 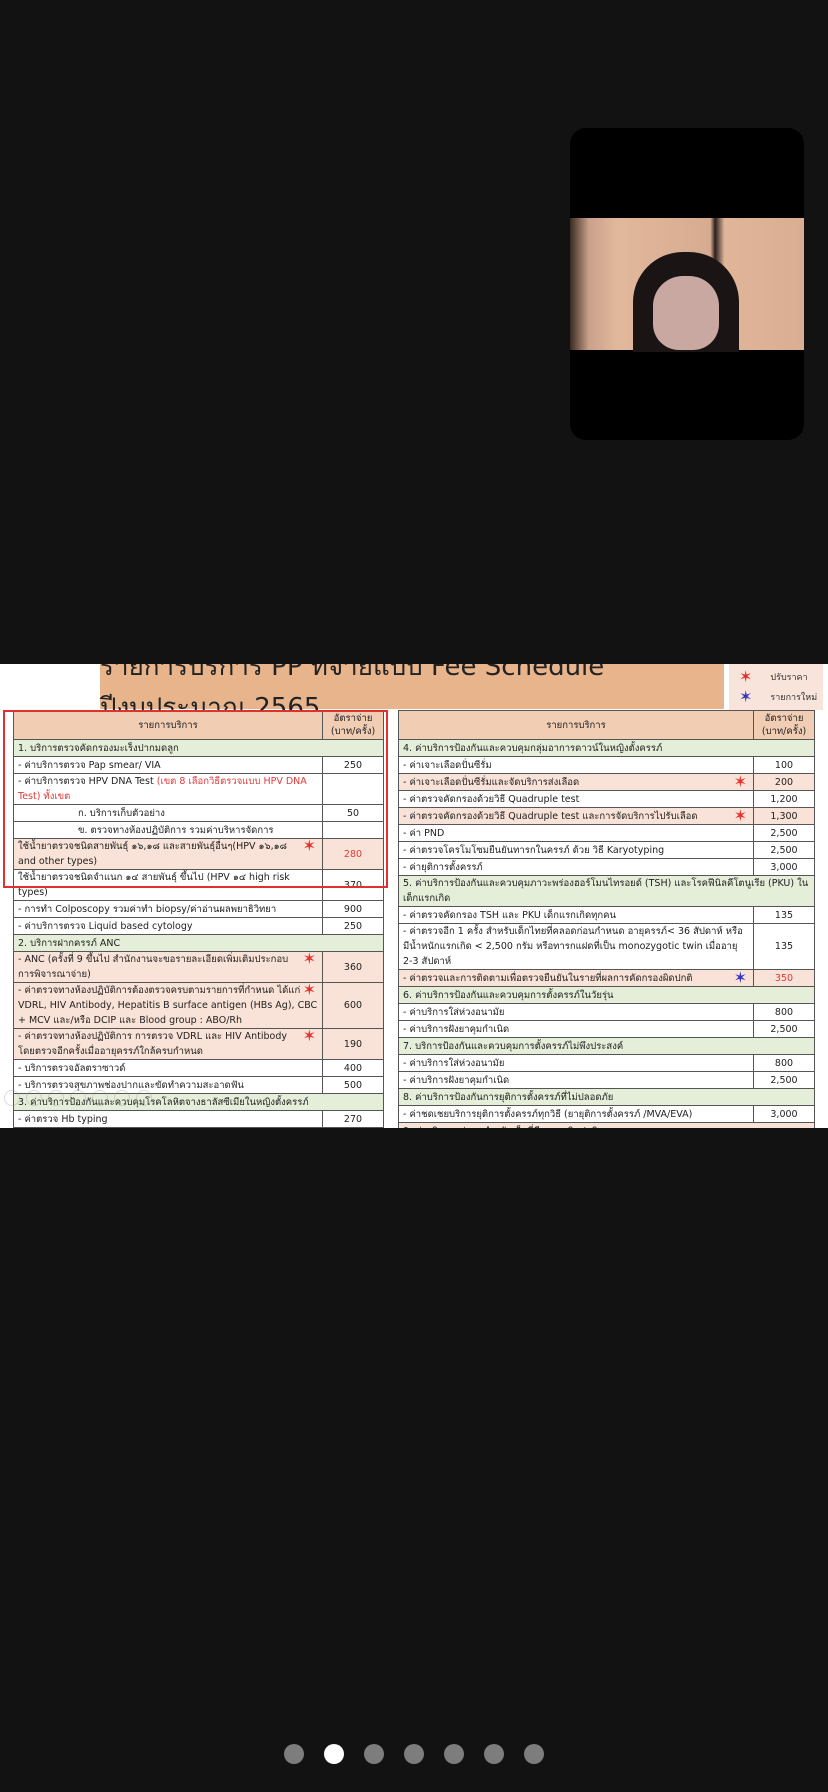 I want to click on item-label: ก. บริการเก็บตัวอย่าง, so click(x=121, y=813).